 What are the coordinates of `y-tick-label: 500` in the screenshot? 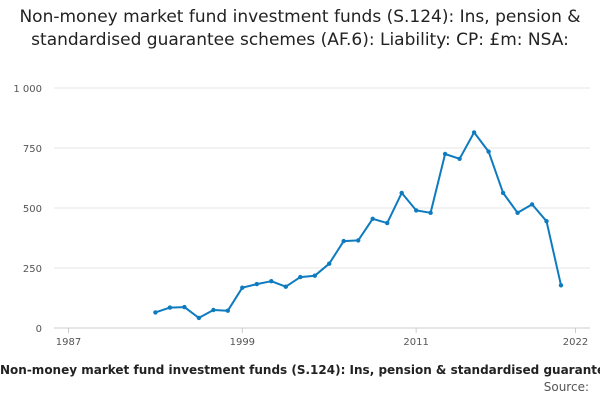 It's located at (32, 209).